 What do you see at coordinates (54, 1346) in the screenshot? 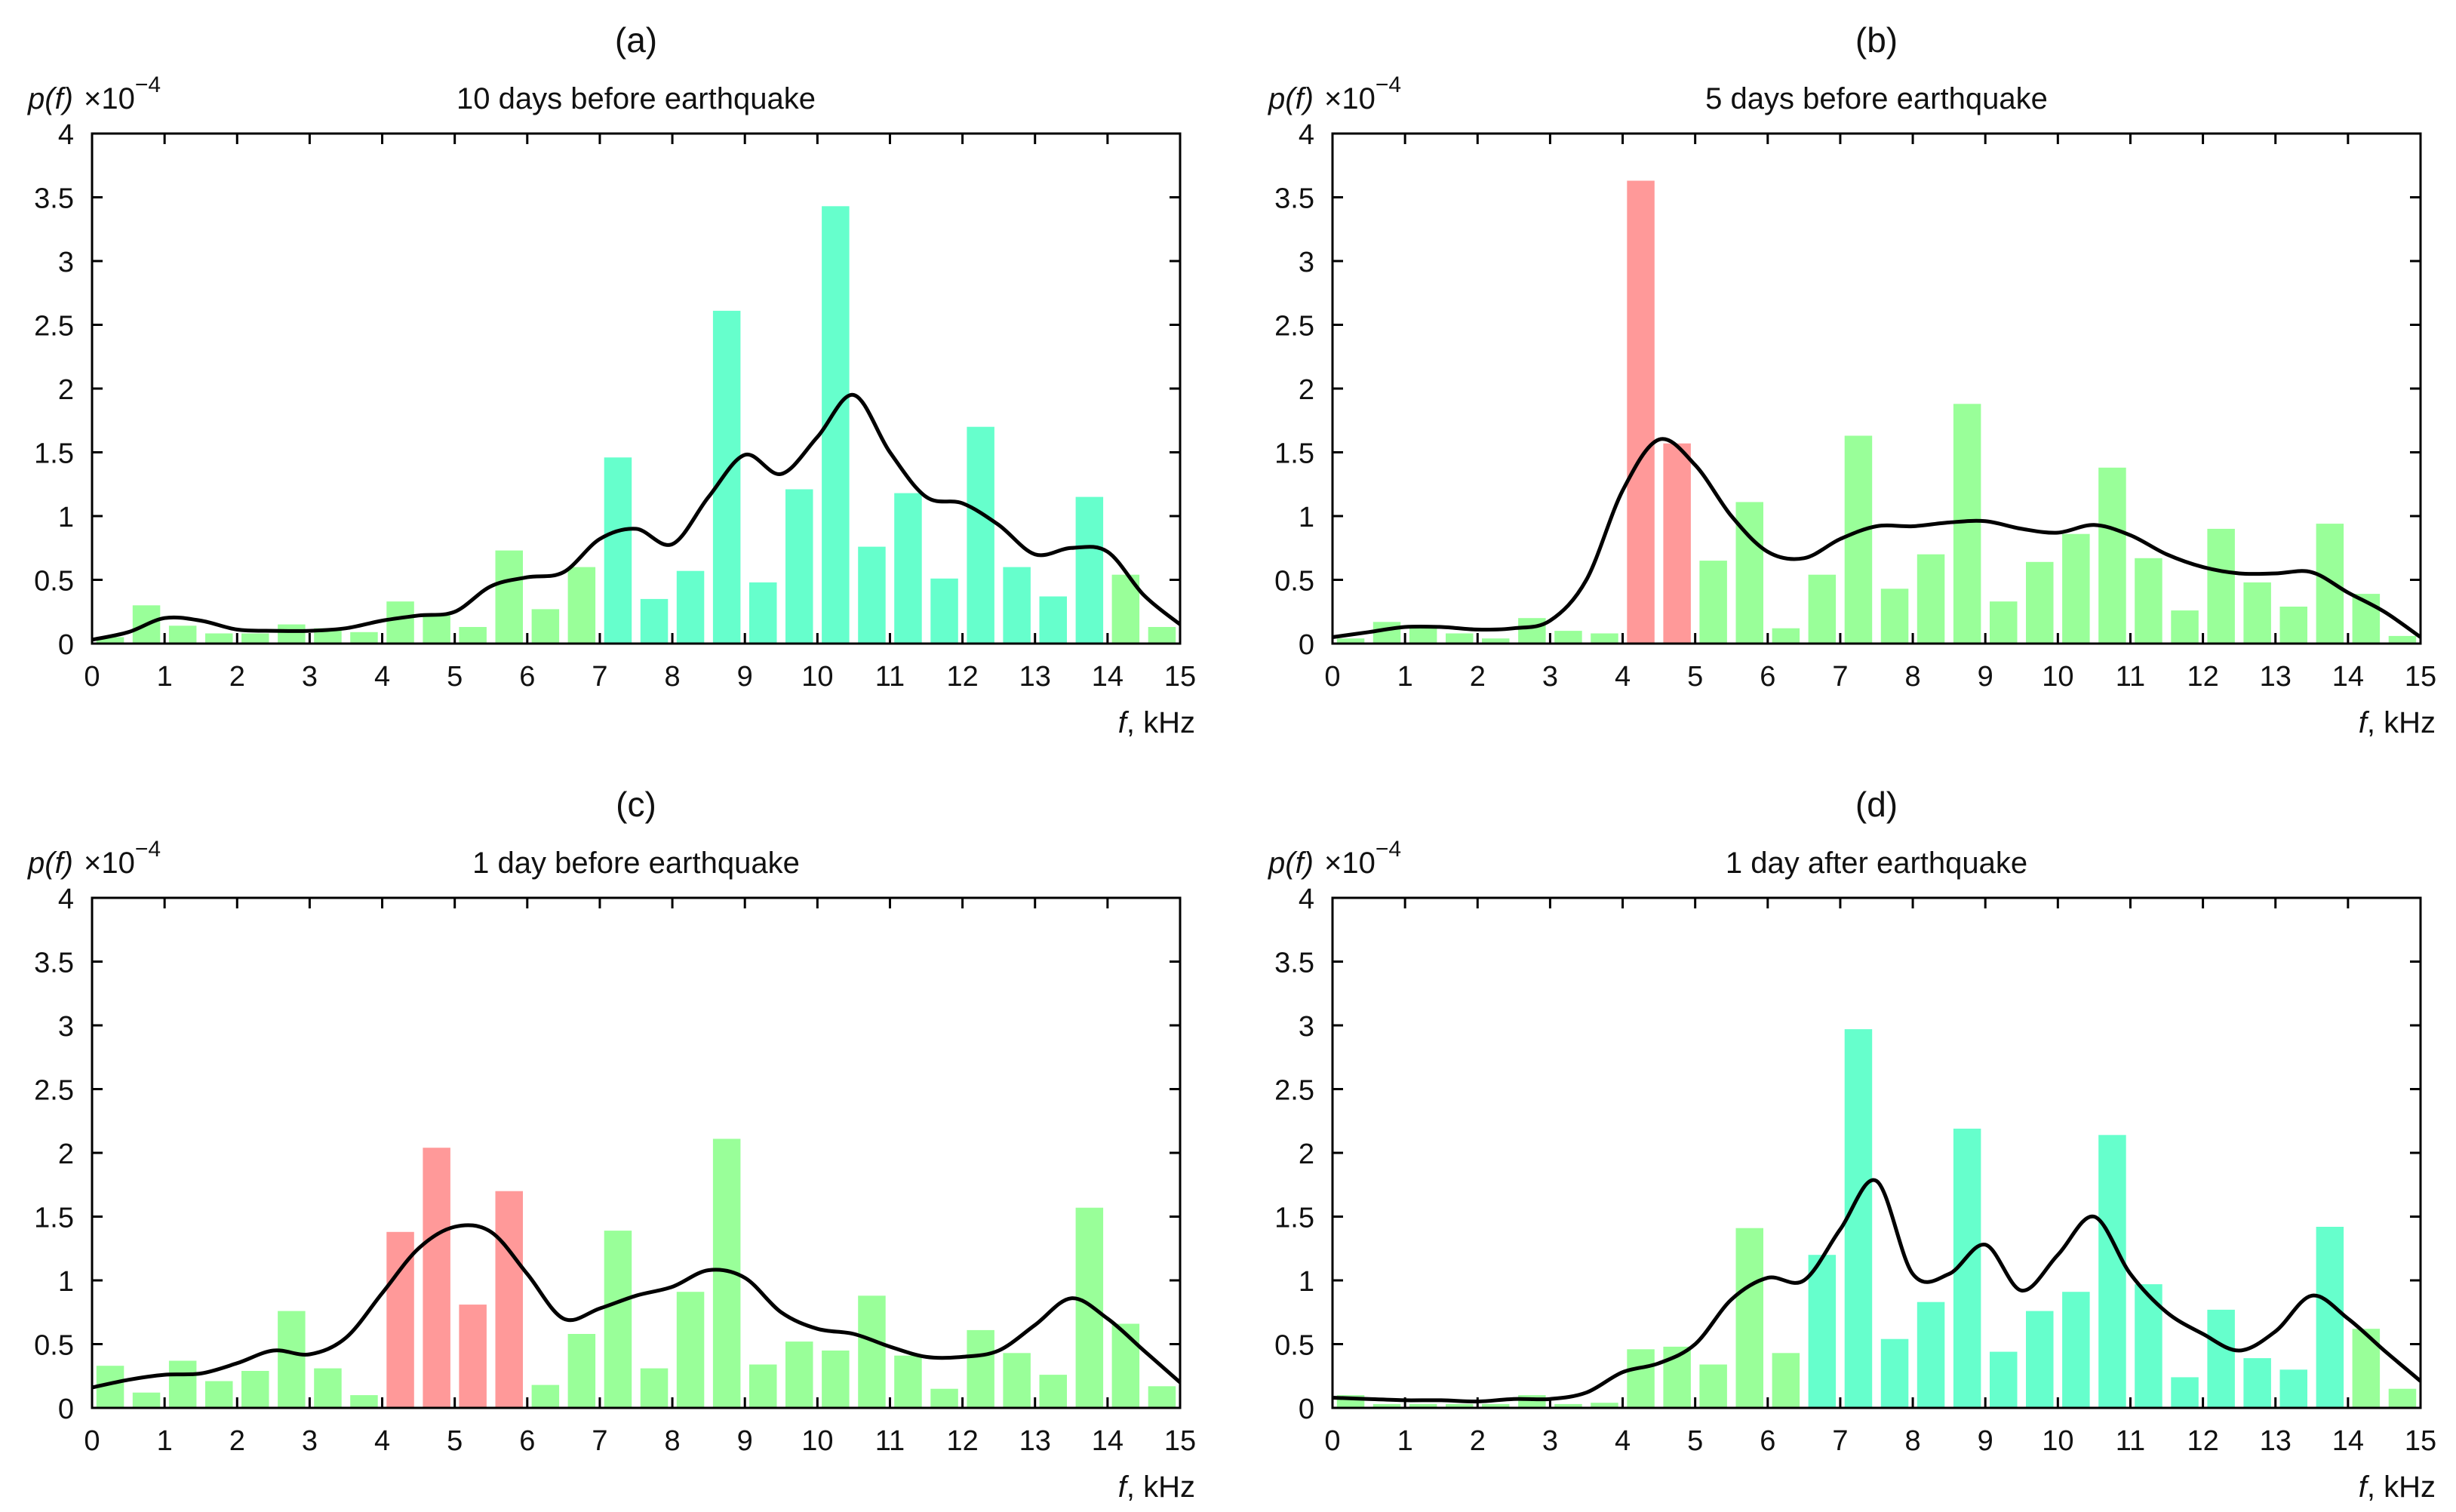
I see `y-tick-label: 0.5` at bounding box center [54, 1346].